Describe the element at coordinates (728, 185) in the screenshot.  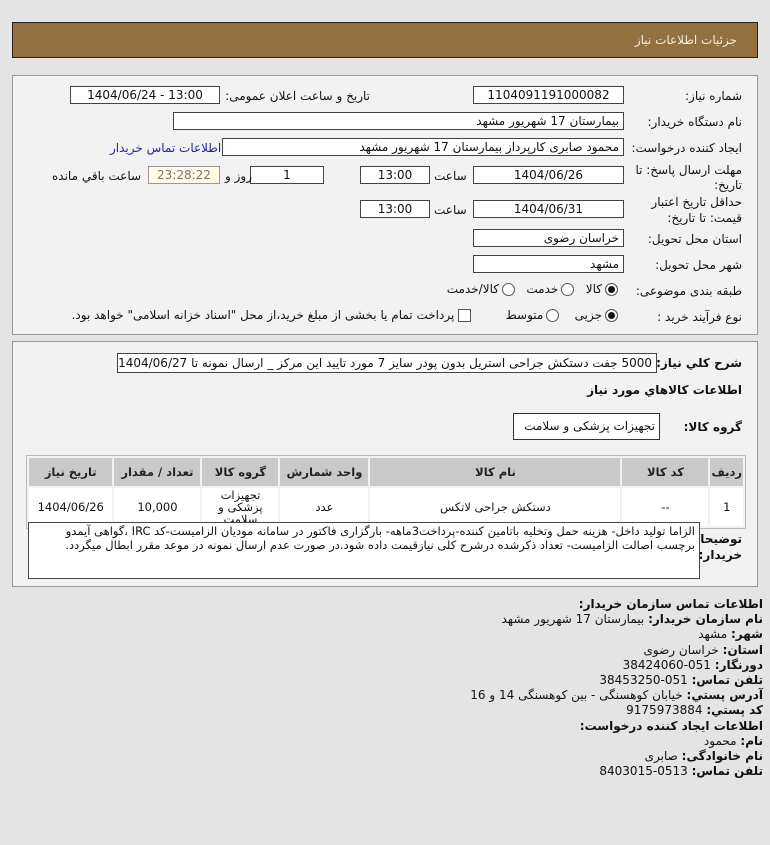
I see `deadline-label-2: تاریخ:` at that location.